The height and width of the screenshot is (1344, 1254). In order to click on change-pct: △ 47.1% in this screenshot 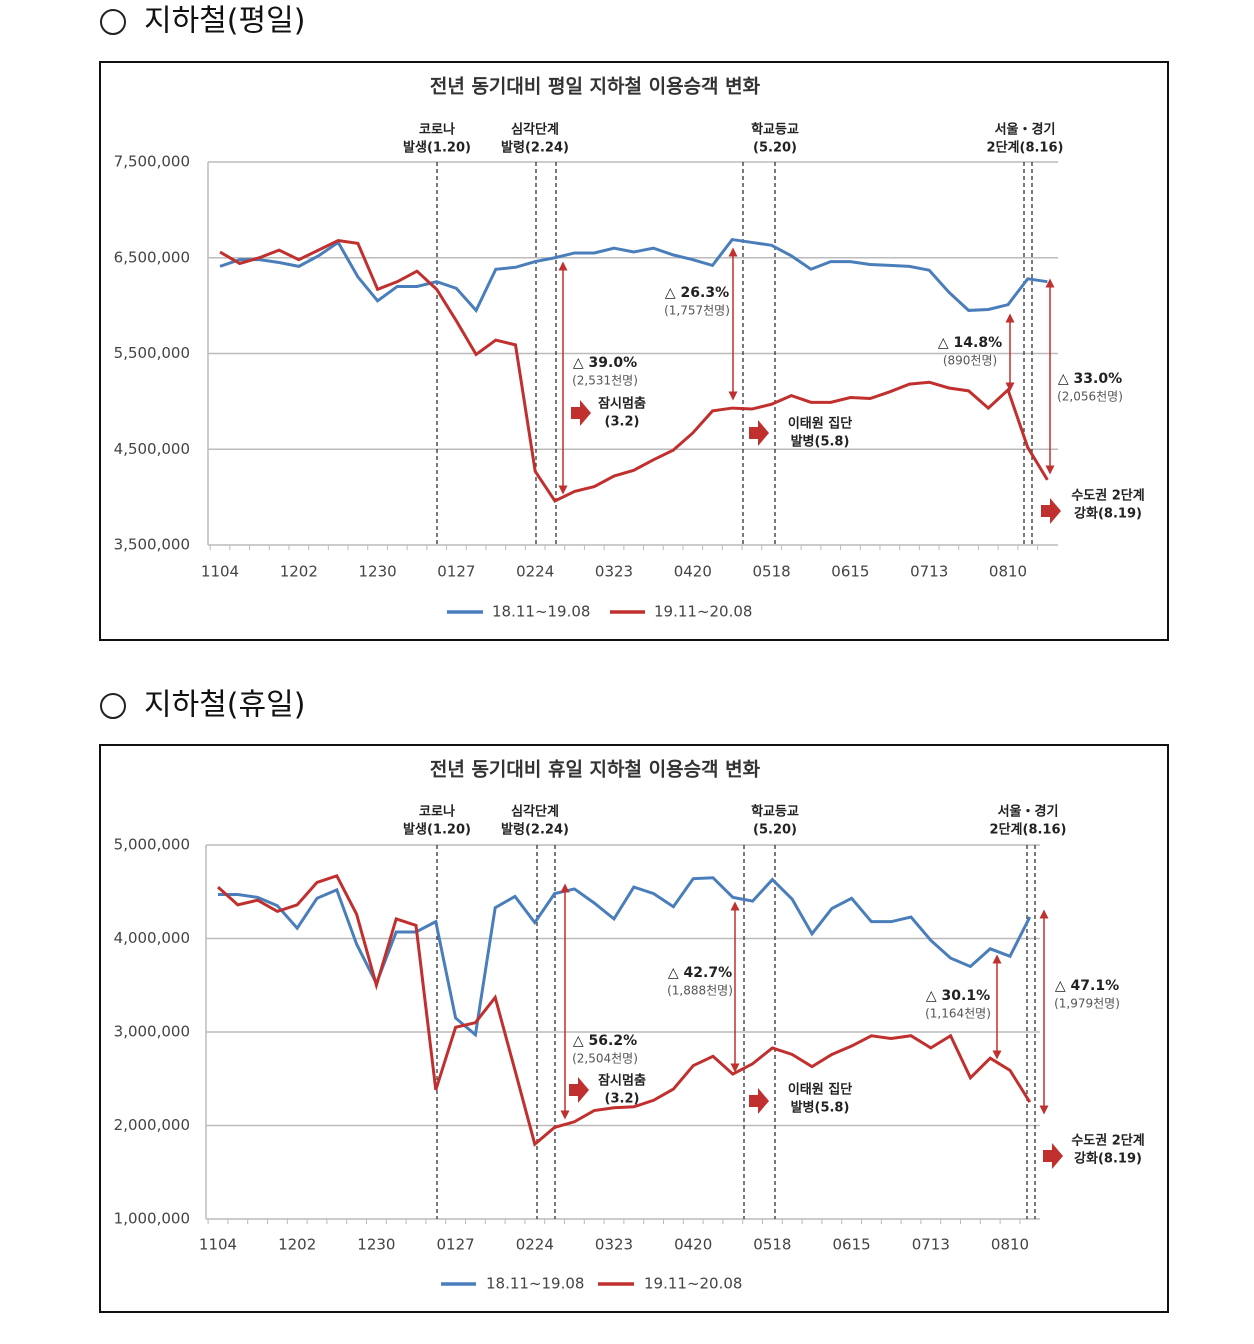, I will do `click(1087, 986)`.